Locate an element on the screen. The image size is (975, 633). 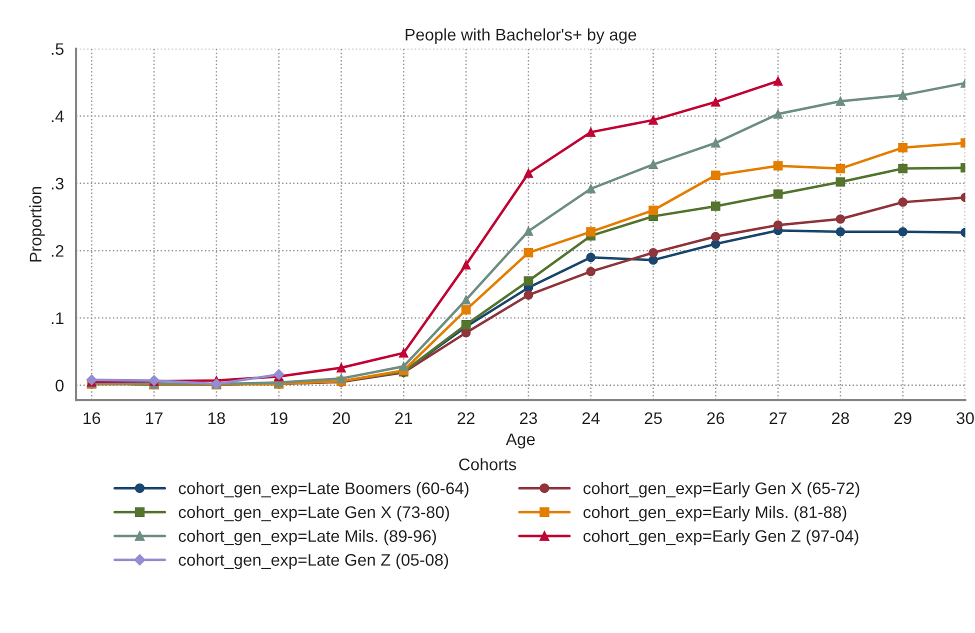
x-tick-label: 29 is located at coordinates (903, 418).